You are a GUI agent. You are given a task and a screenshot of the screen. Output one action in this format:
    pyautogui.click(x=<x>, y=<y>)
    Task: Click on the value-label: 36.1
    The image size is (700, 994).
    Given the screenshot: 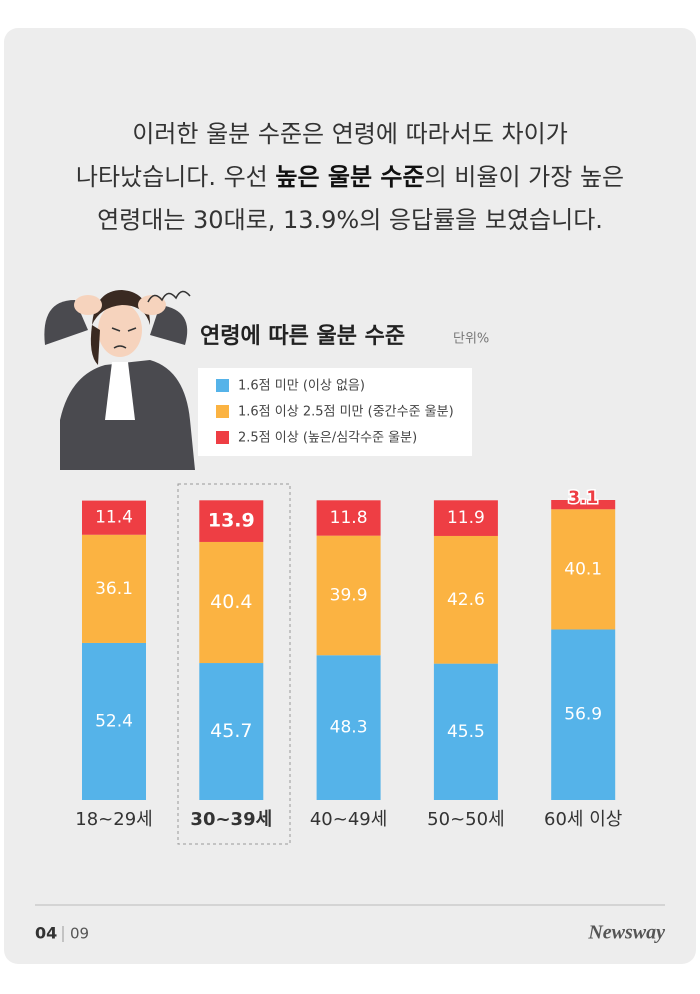 What is the action you would take?
    pyautogui.click(x=114, y=589)
    